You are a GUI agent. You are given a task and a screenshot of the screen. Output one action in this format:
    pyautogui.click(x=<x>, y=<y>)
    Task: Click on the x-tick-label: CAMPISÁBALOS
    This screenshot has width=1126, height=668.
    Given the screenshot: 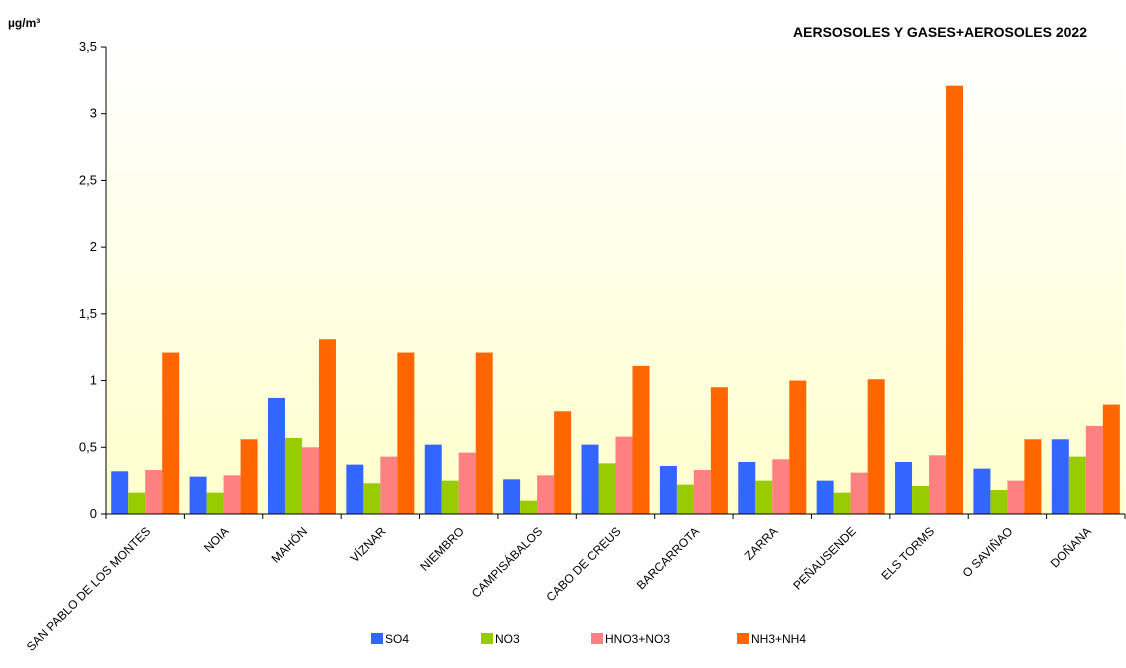 What is the action you would take?
    pyautogui.click(x=506, y=562)
    